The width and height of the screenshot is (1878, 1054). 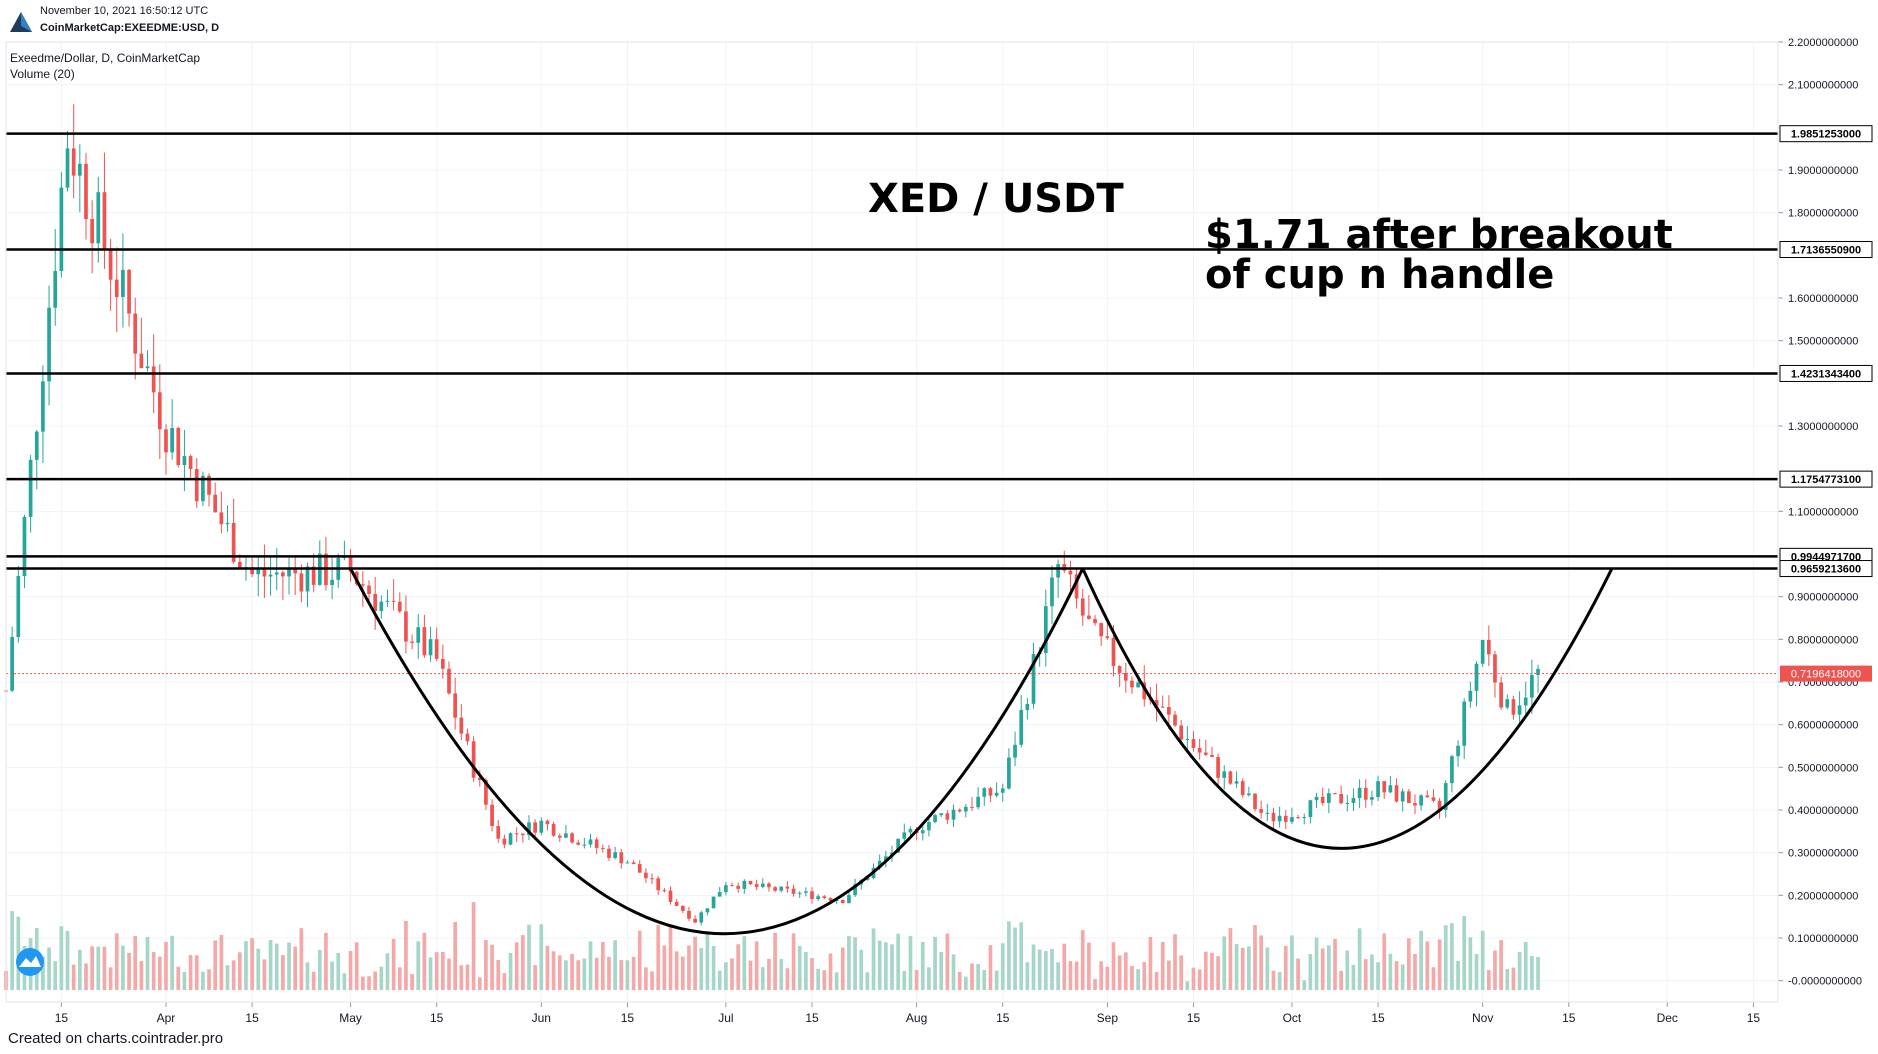 I want to click on y-axis-tick-label: 0.5000000000, so click(x=1823, y=768).